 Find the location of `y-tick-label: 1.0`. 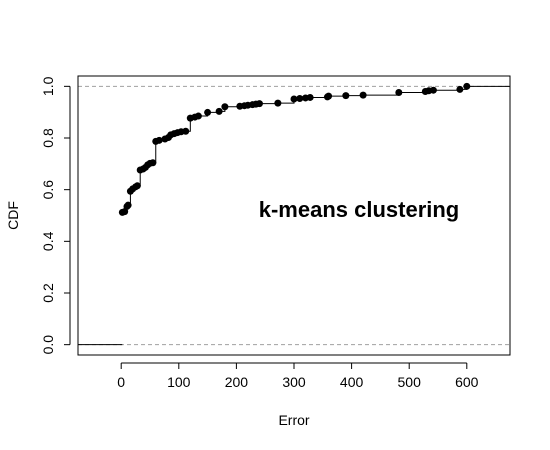

y-tick-label: 1.0 is located at coordinates (48, 86).